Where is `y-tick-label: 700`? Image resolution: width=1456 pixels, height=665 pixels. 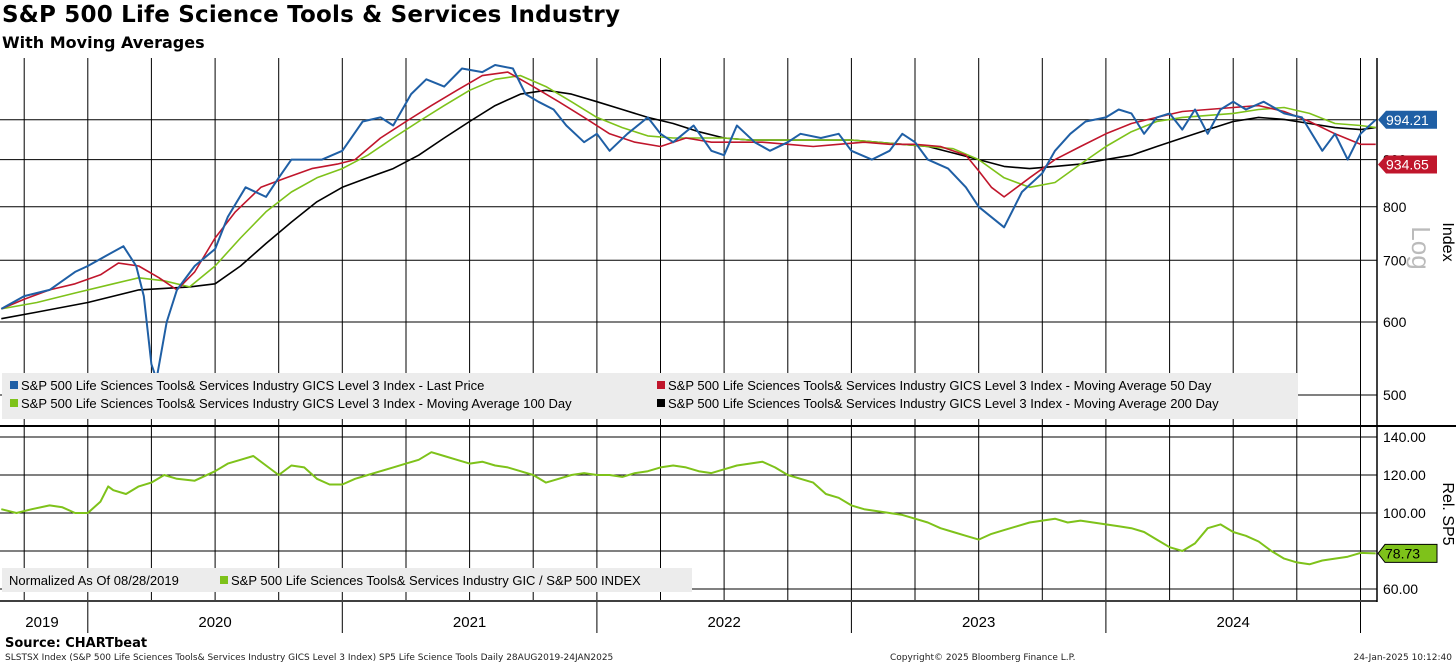
y-tick-label: 700 is located at coordinates (1395, 260).